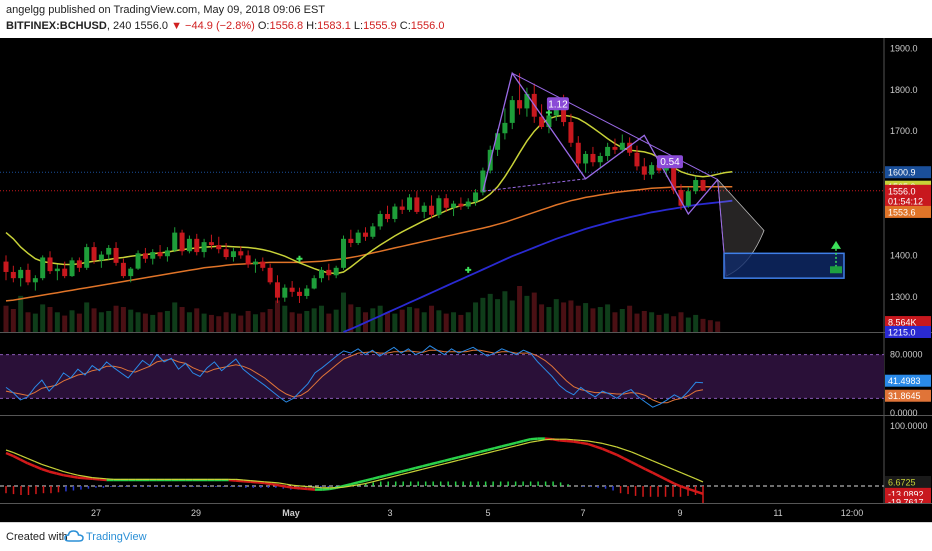  What do you see at coordinates (466, 512) in the screenshot?
I see `time-axis: 27 29 May 3 5 7 9 11 12:00` at bounding box center [466, 512].